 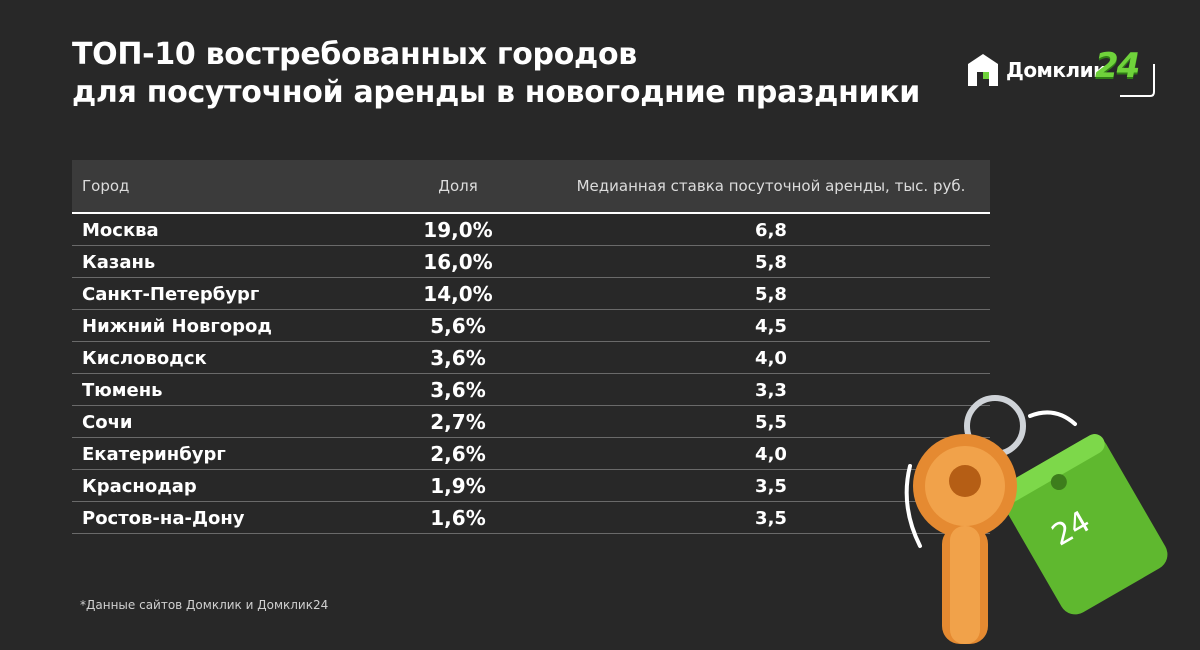 I want to click on cell-city: Санкт-Петербург, so click(x=171, y=294).